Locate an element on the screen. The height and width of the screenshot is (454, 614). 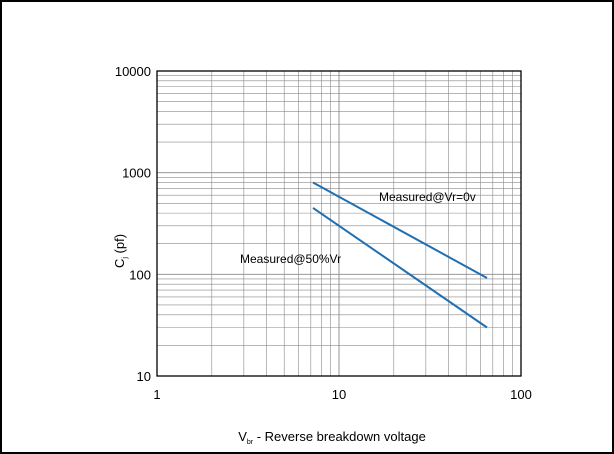
x-axis-label-rest: - Reverse breakdown voltage is located at coordinates (339, 436).